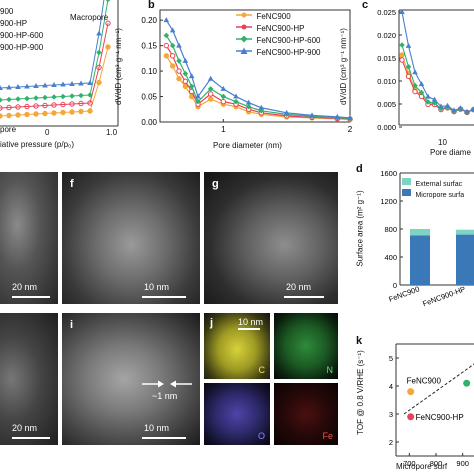  Describe the element at coordinates (47, 132) in the screenshot. I see `panel-a-xtick-0: 0` at that location.